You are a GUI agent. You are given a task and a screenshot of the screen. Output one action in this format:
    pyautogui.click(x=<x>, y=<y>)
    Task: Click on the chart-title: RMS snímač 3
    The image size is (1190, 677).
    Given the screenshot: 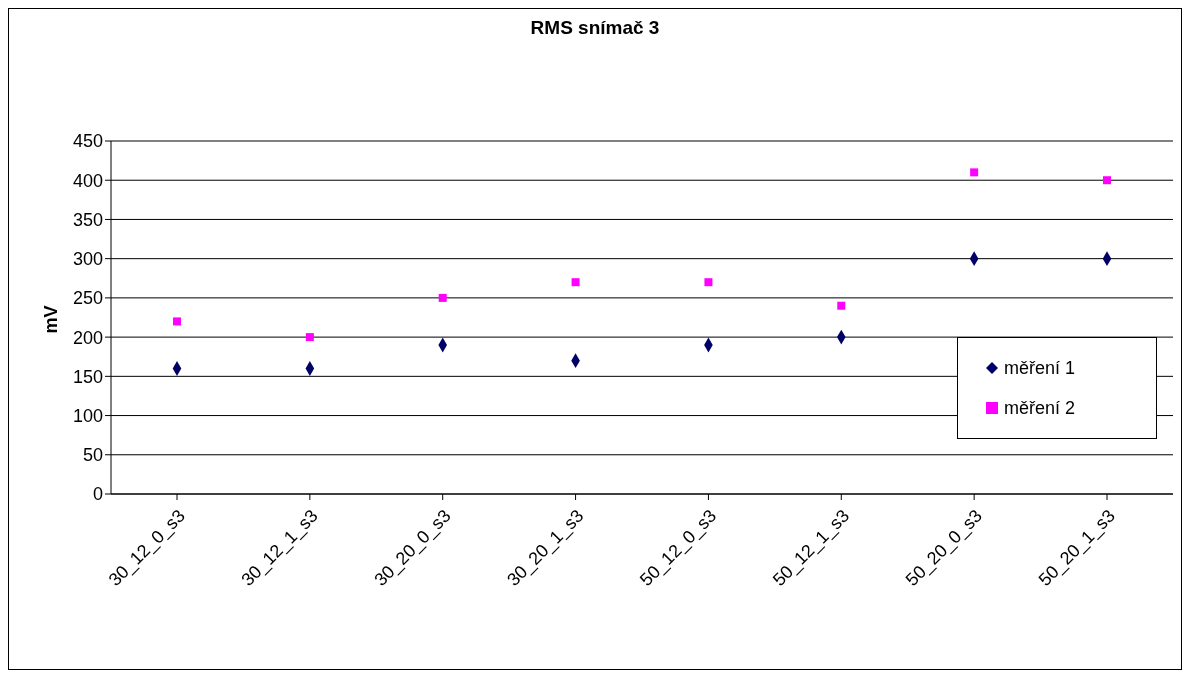 What is the action you would take?
    pyautogui.click(x=595, y=28)
    